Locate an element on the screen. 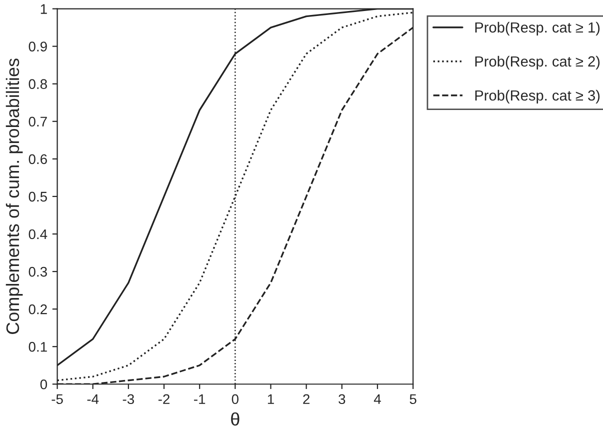  y-tick-label: 0.8 is located at coordinates (37, 84).